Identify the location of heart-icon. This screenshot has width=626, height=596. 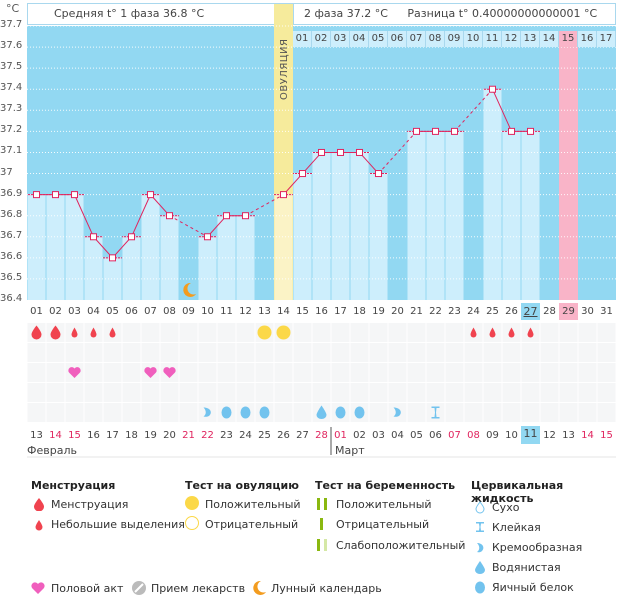
(169, 372).